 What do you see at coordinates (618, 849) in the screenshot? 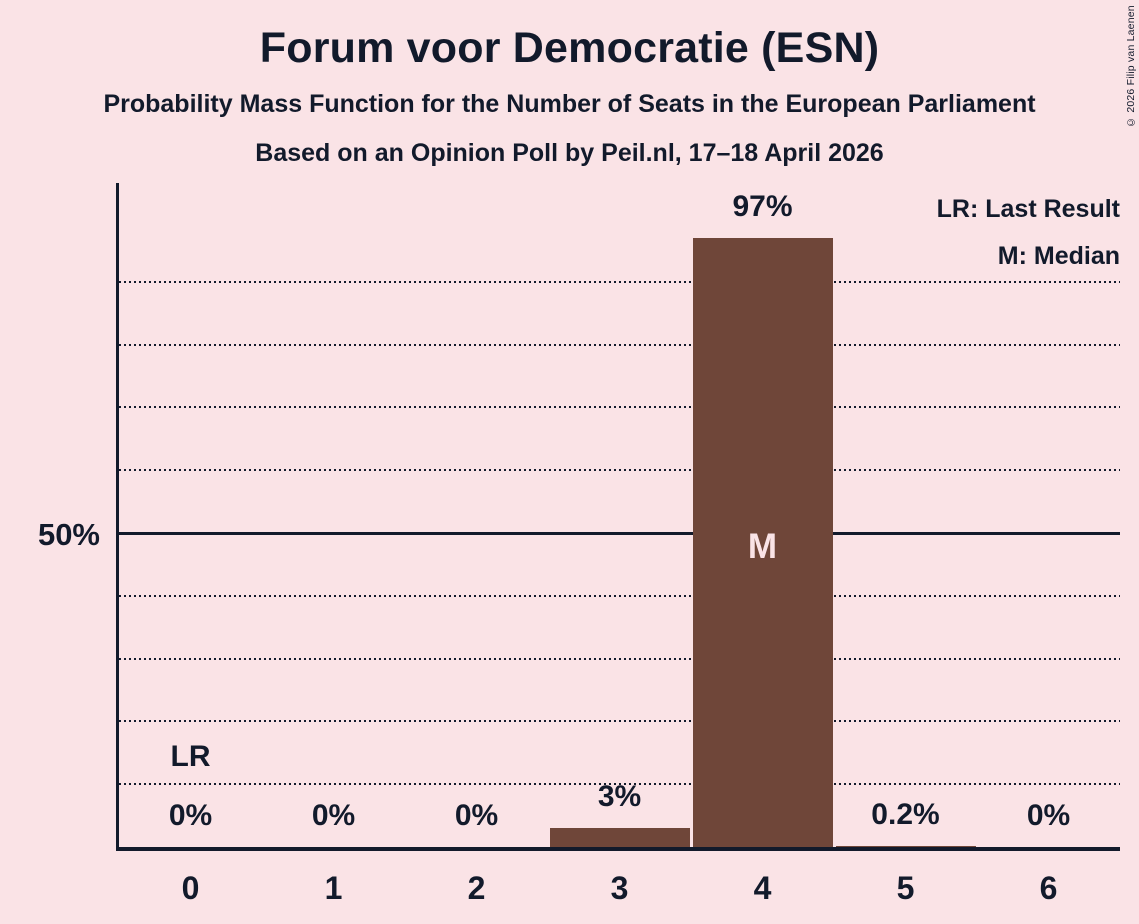
I see `x-axis-line` at bounding box center [618, 849].